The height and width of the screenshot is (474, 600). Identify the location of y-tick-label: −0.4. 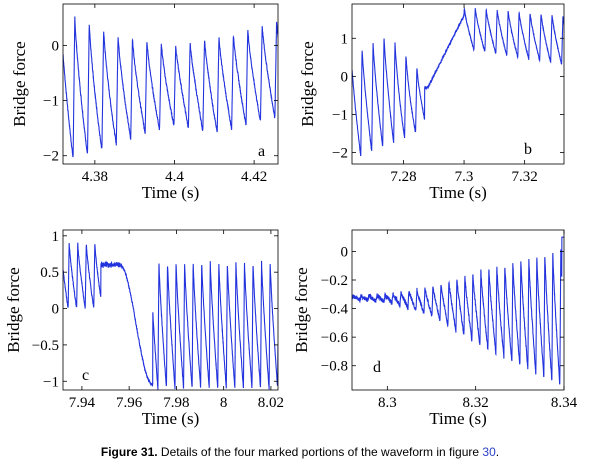
(335, 310).